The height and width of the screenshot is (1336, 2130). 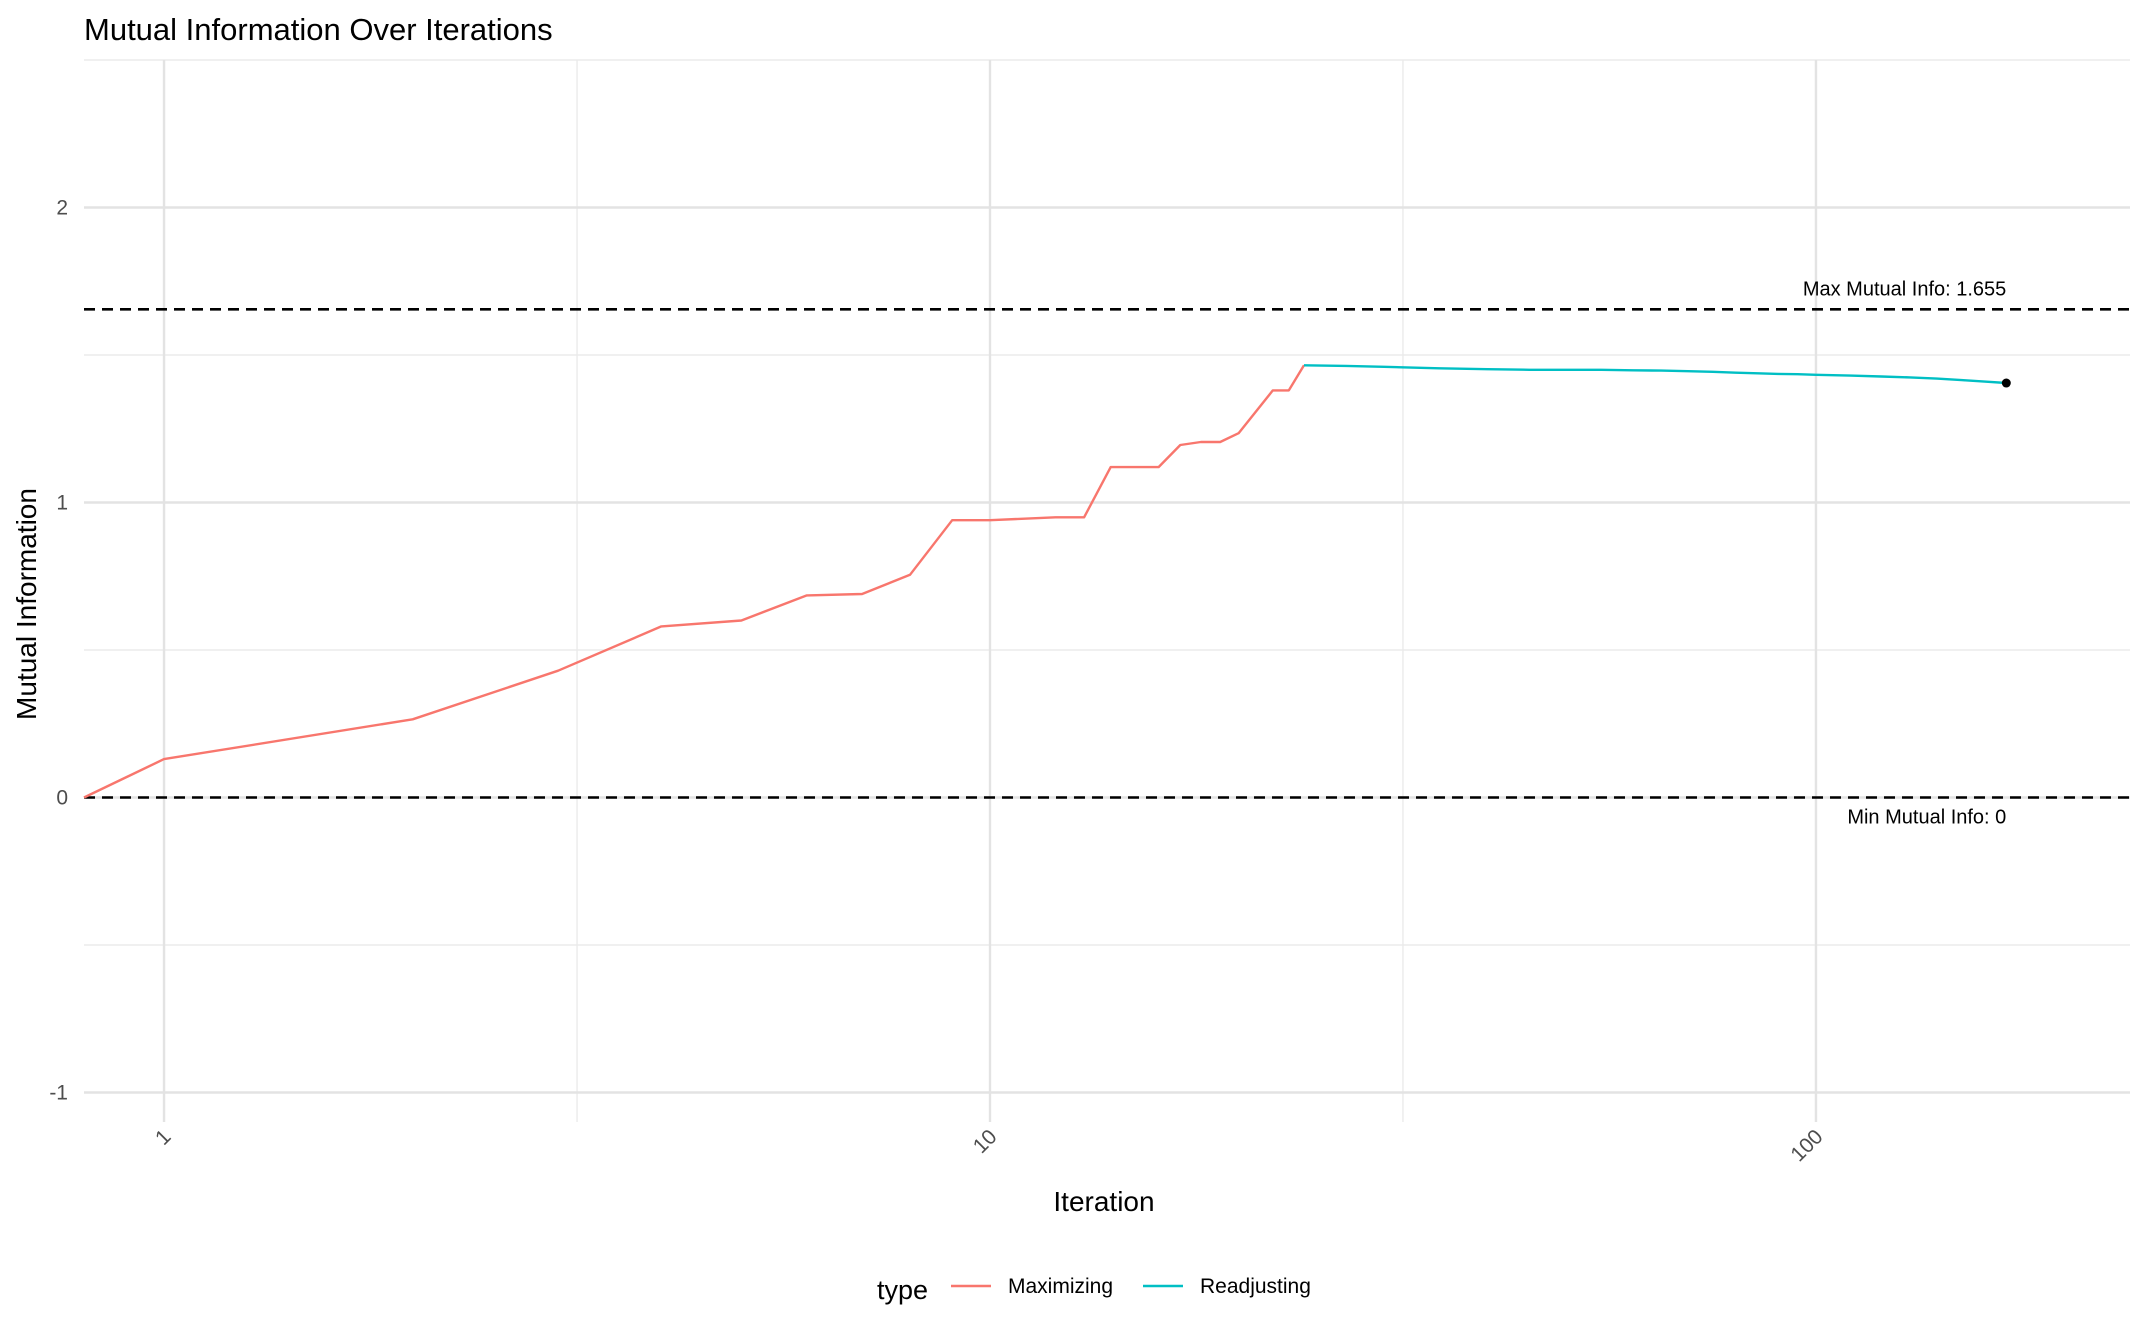 I want to click on series-line-readjusting, so click(x=1655, y=374).